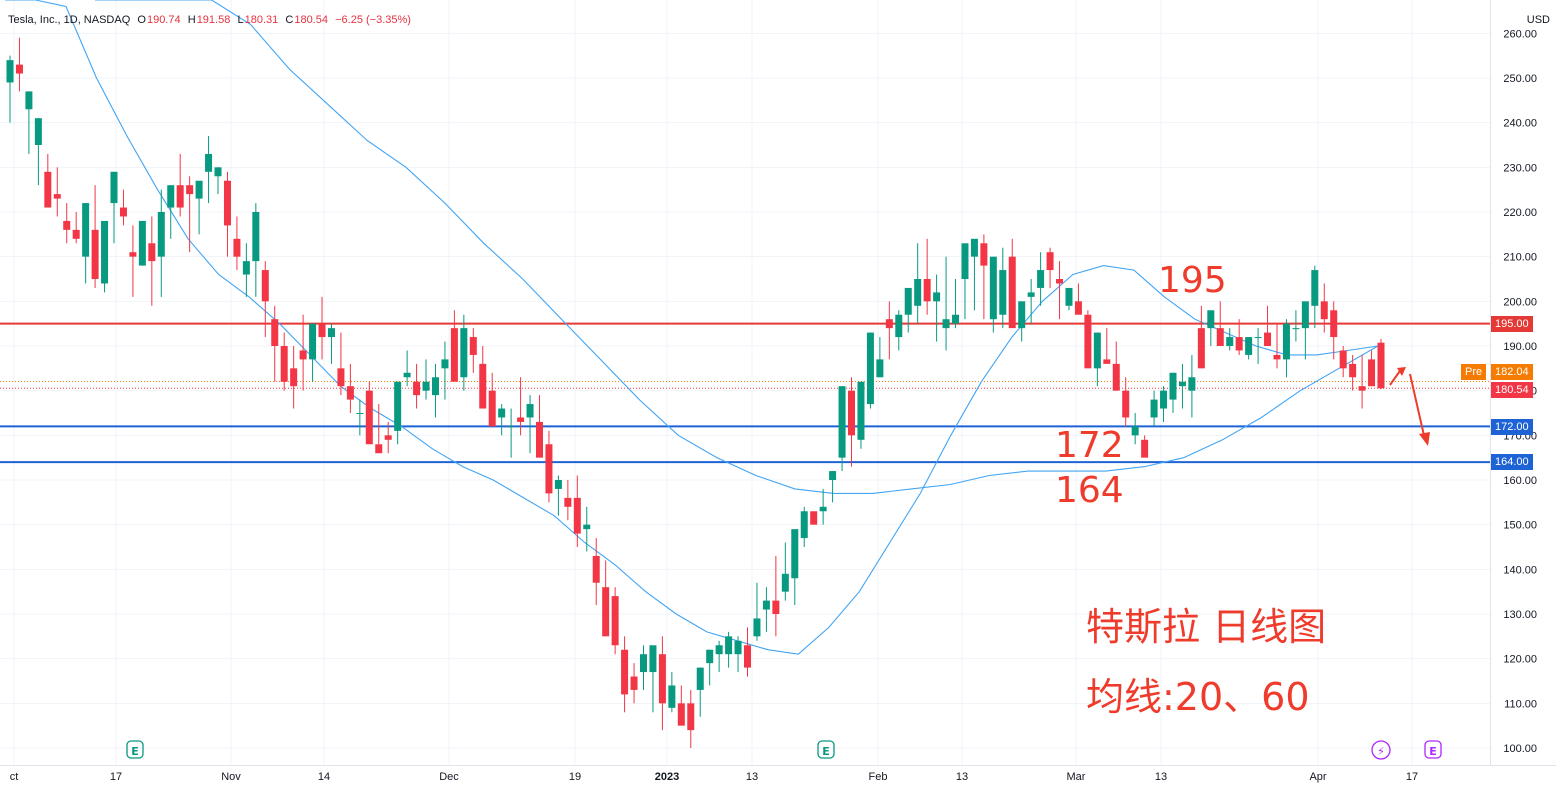 This screenshot has height=792, width=1556. What do you see at coordinates (1161, 777) in the screenshot?
I see `x-tick-label: 13` at bounding box center [1161, 777].